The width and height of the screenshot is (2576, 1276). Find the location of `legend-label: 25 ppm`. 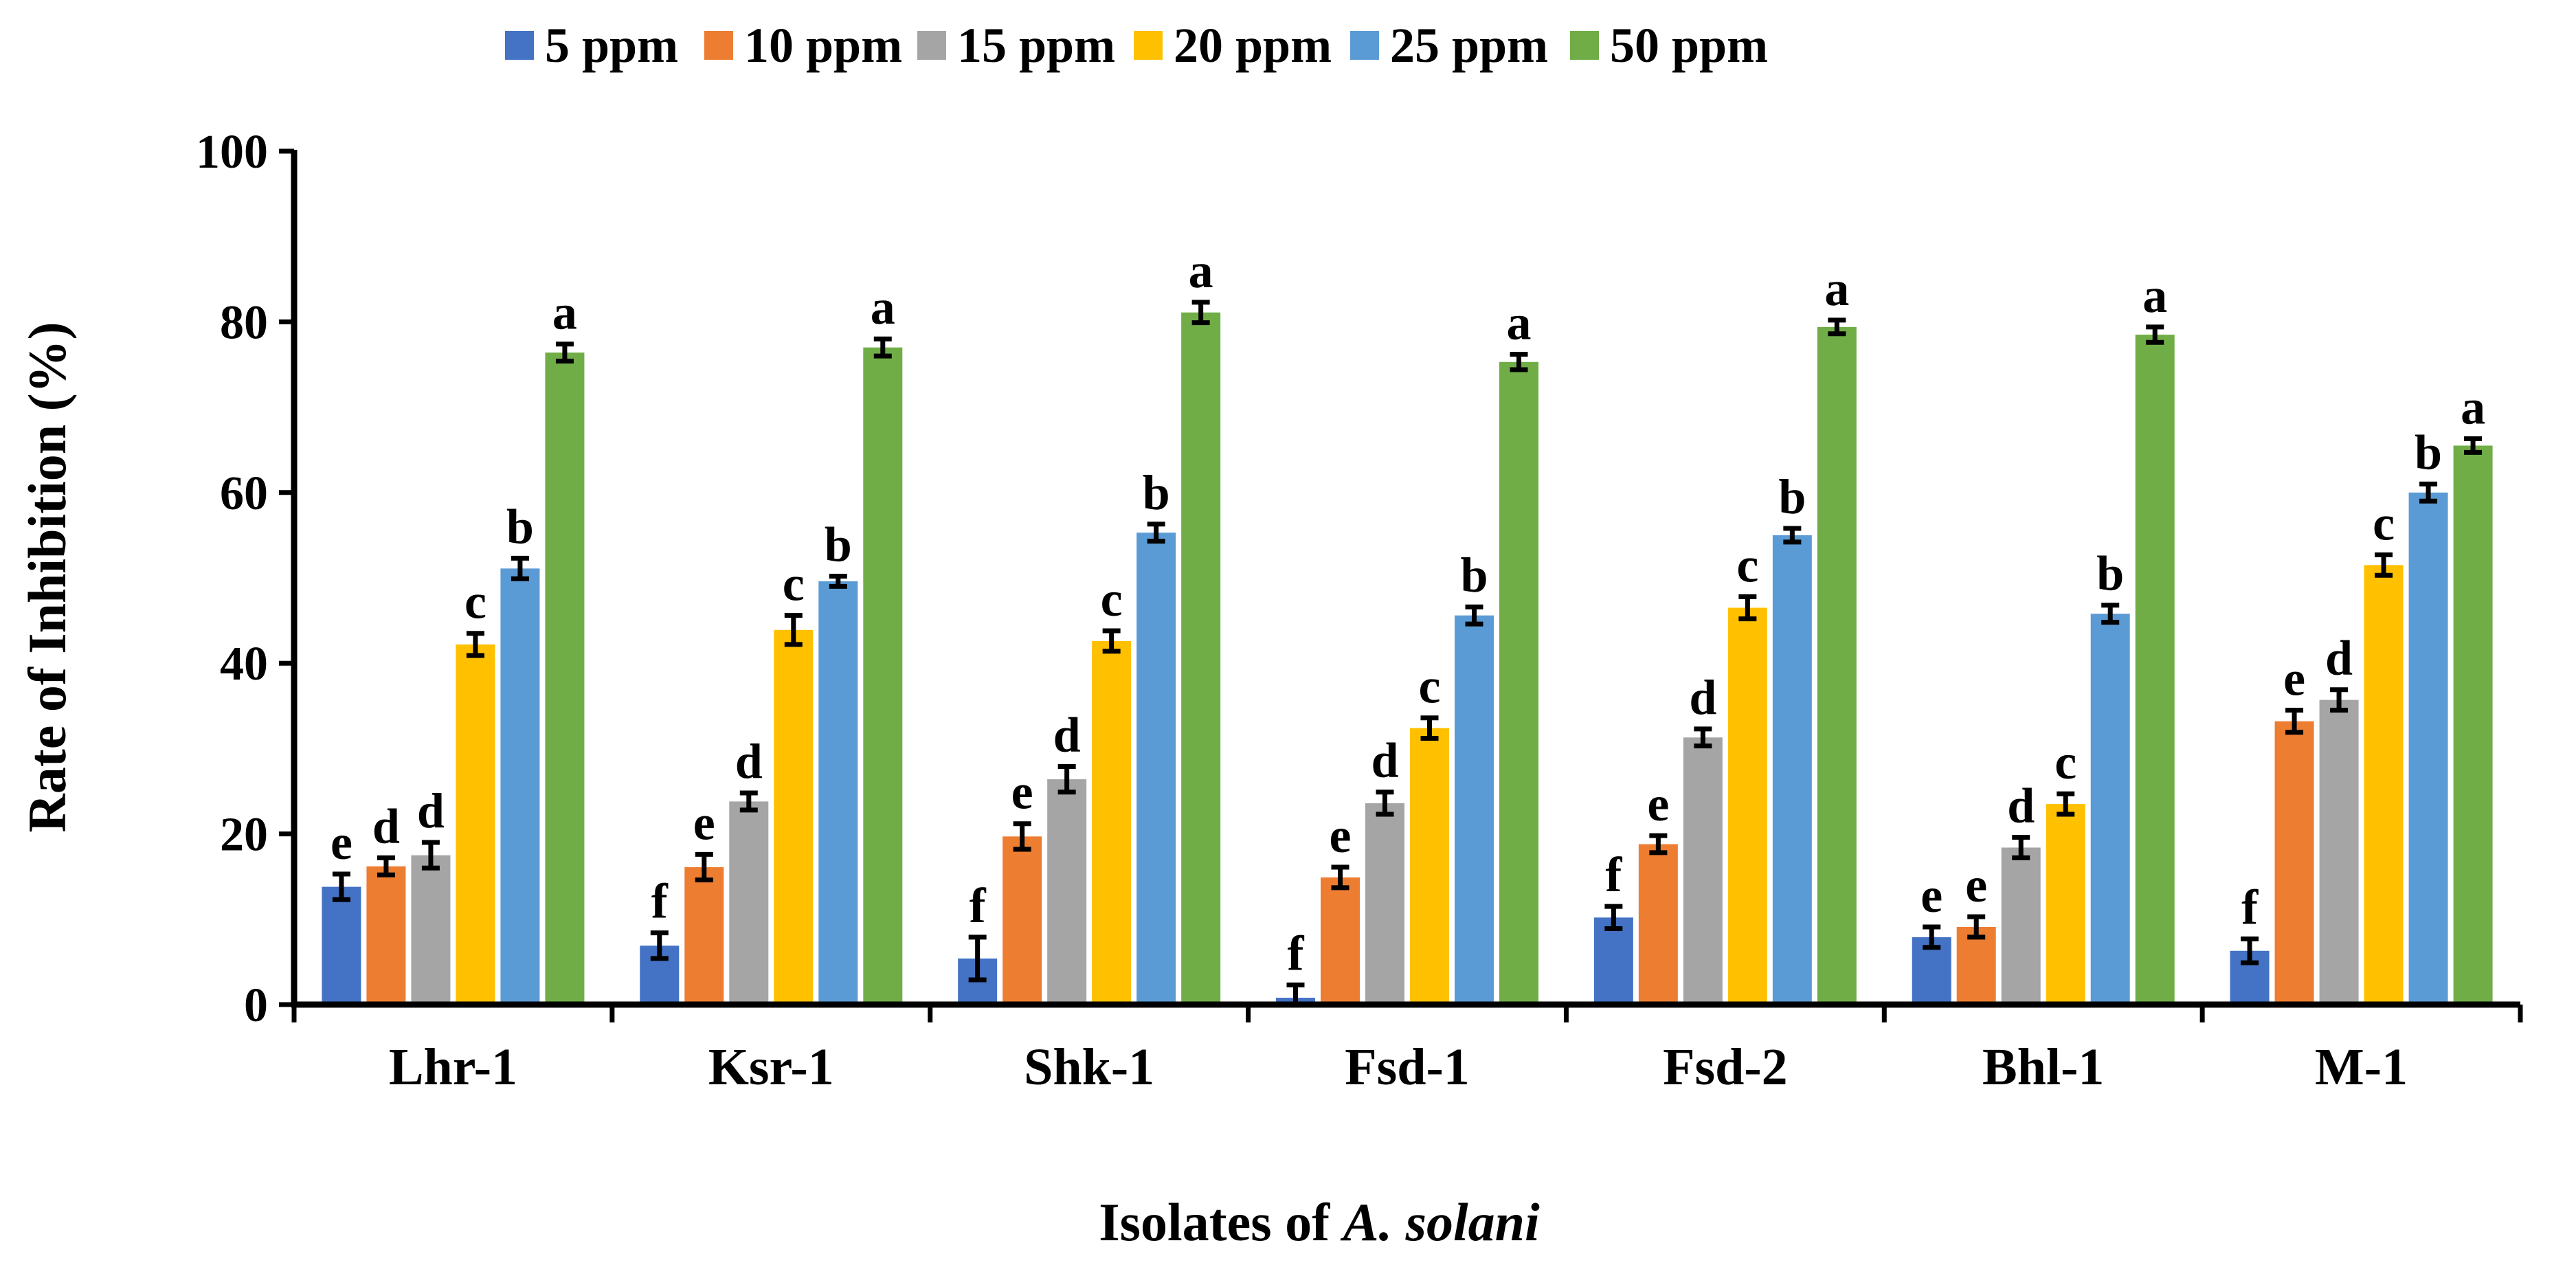

legend-label: 25 ppm is located at coordinates (1469, 45).